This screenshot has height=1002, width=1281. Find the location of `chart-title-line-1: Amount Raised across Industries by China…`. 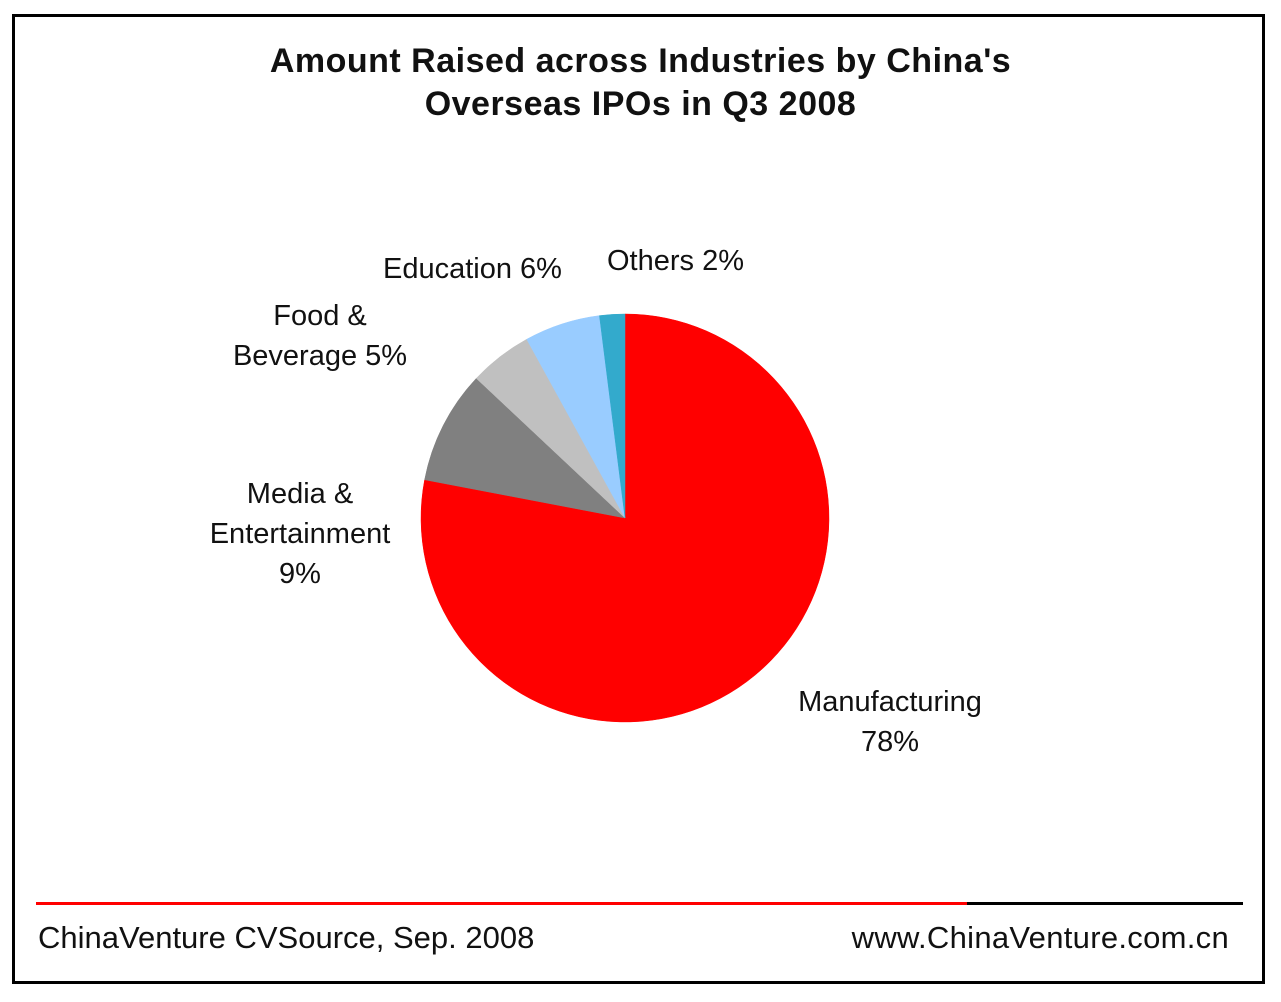

chart-title-line-1: Amount Raised across Industries by China… is located at coordinates (640, 61).